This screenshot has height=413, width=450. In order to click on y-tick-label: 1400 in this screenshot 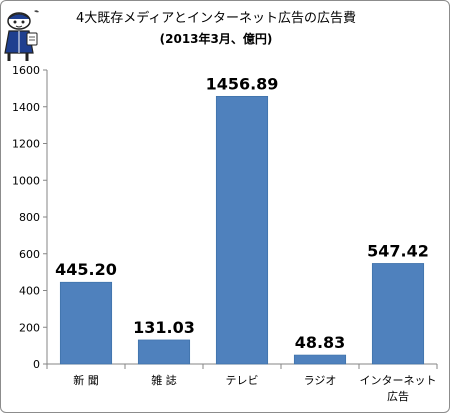, I will do `click(26, 107)`.